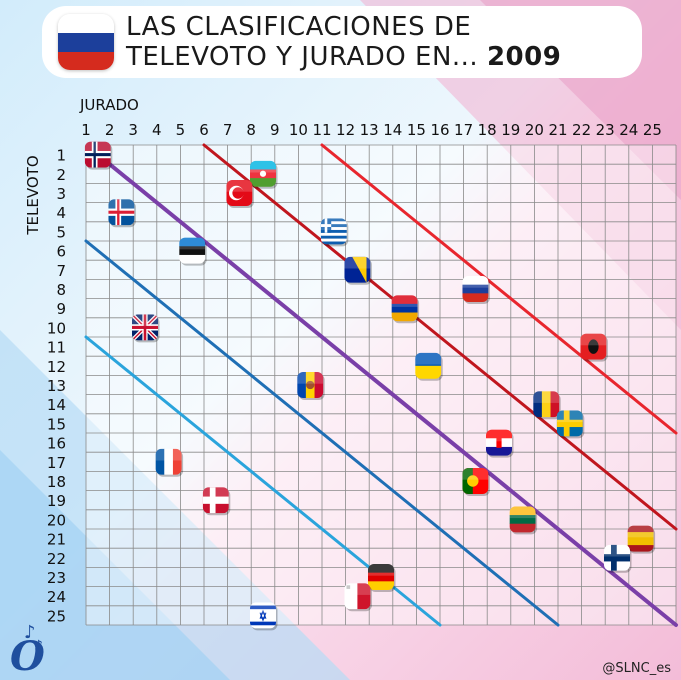 The image size is (681, 680). I want to click on y-tick-label: 6, so click(61, 252).